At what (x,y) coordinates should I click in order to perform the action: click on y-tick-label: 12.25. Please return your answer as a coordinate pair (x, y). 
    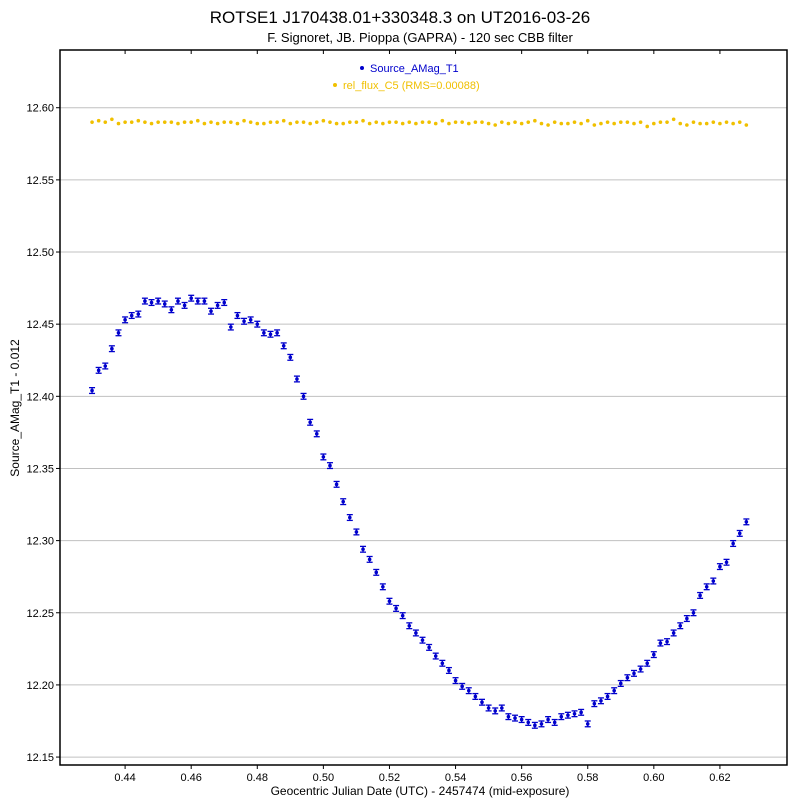
    Looking at the image, I should click on (40, 614).